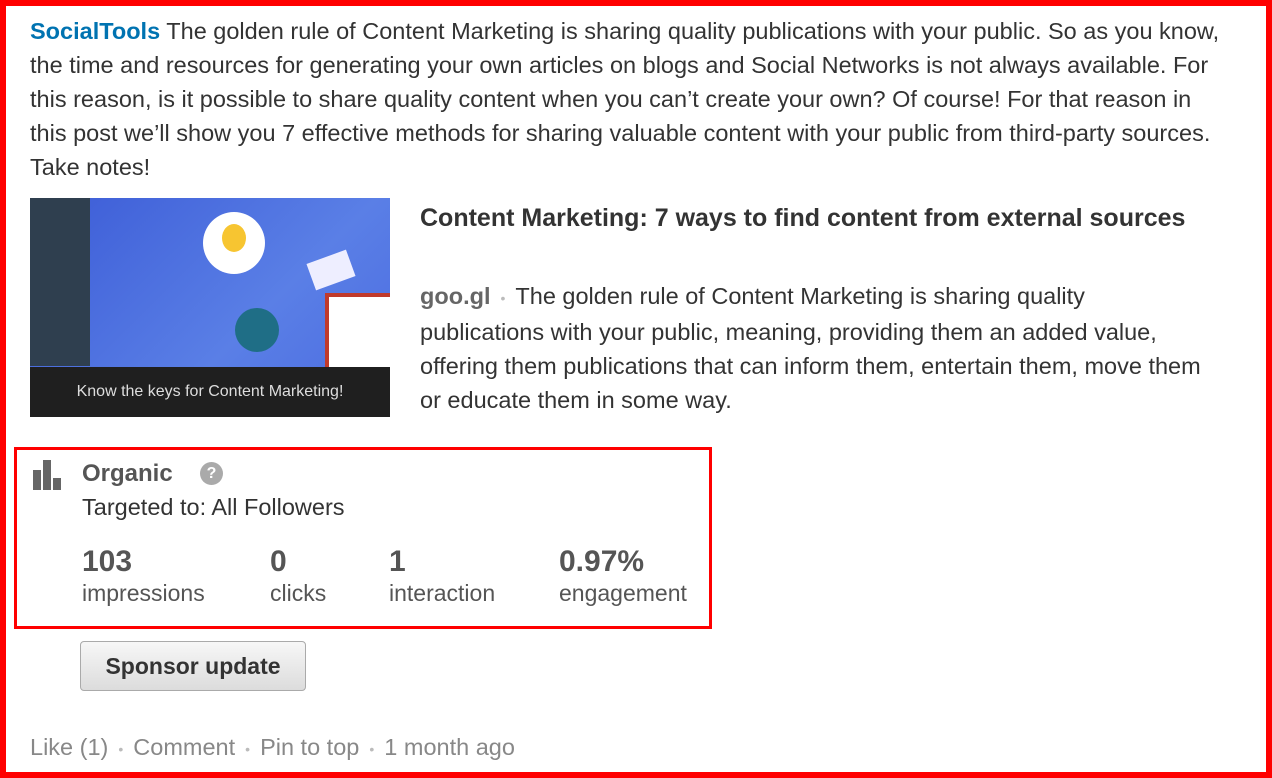  Describe the element at coordinates (143, 577) in the screenshot. I see `stat-impressions: 103 impressions` at that location.